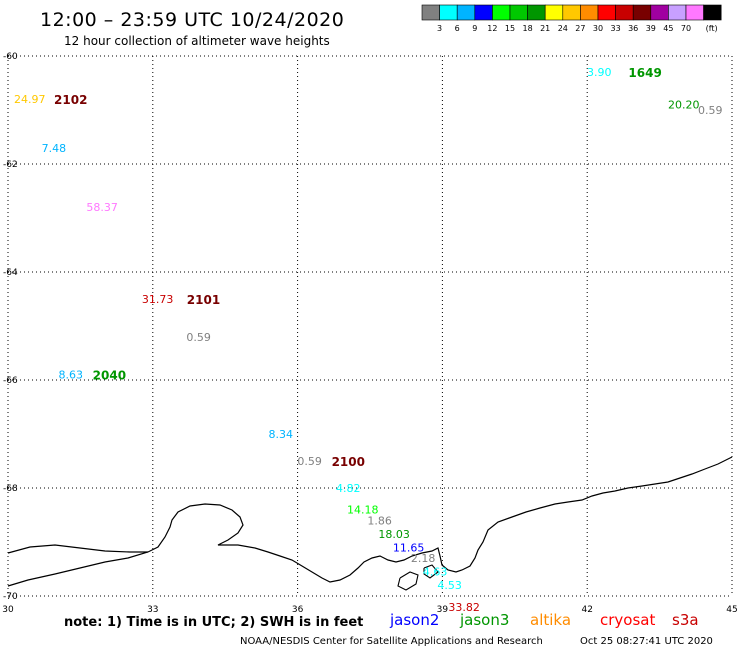 The width and height of the screenshot is (740, 650). I want to click on wave-height-label: 8.34, so click(280, 434).